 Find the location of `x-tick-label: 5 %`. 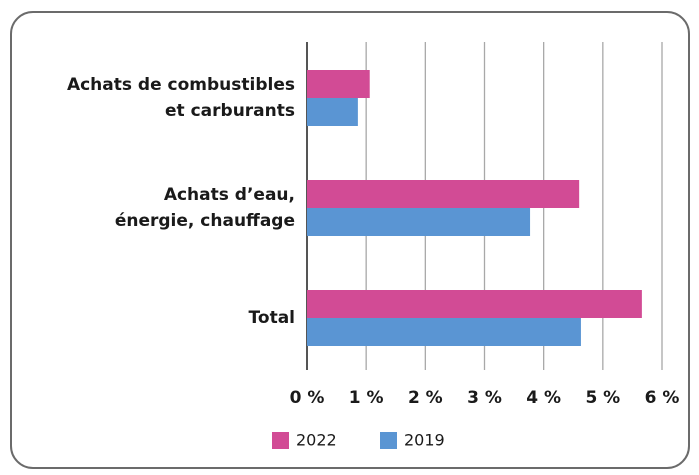

x-tick-label: 5 % is located at coordinates (602, 398).